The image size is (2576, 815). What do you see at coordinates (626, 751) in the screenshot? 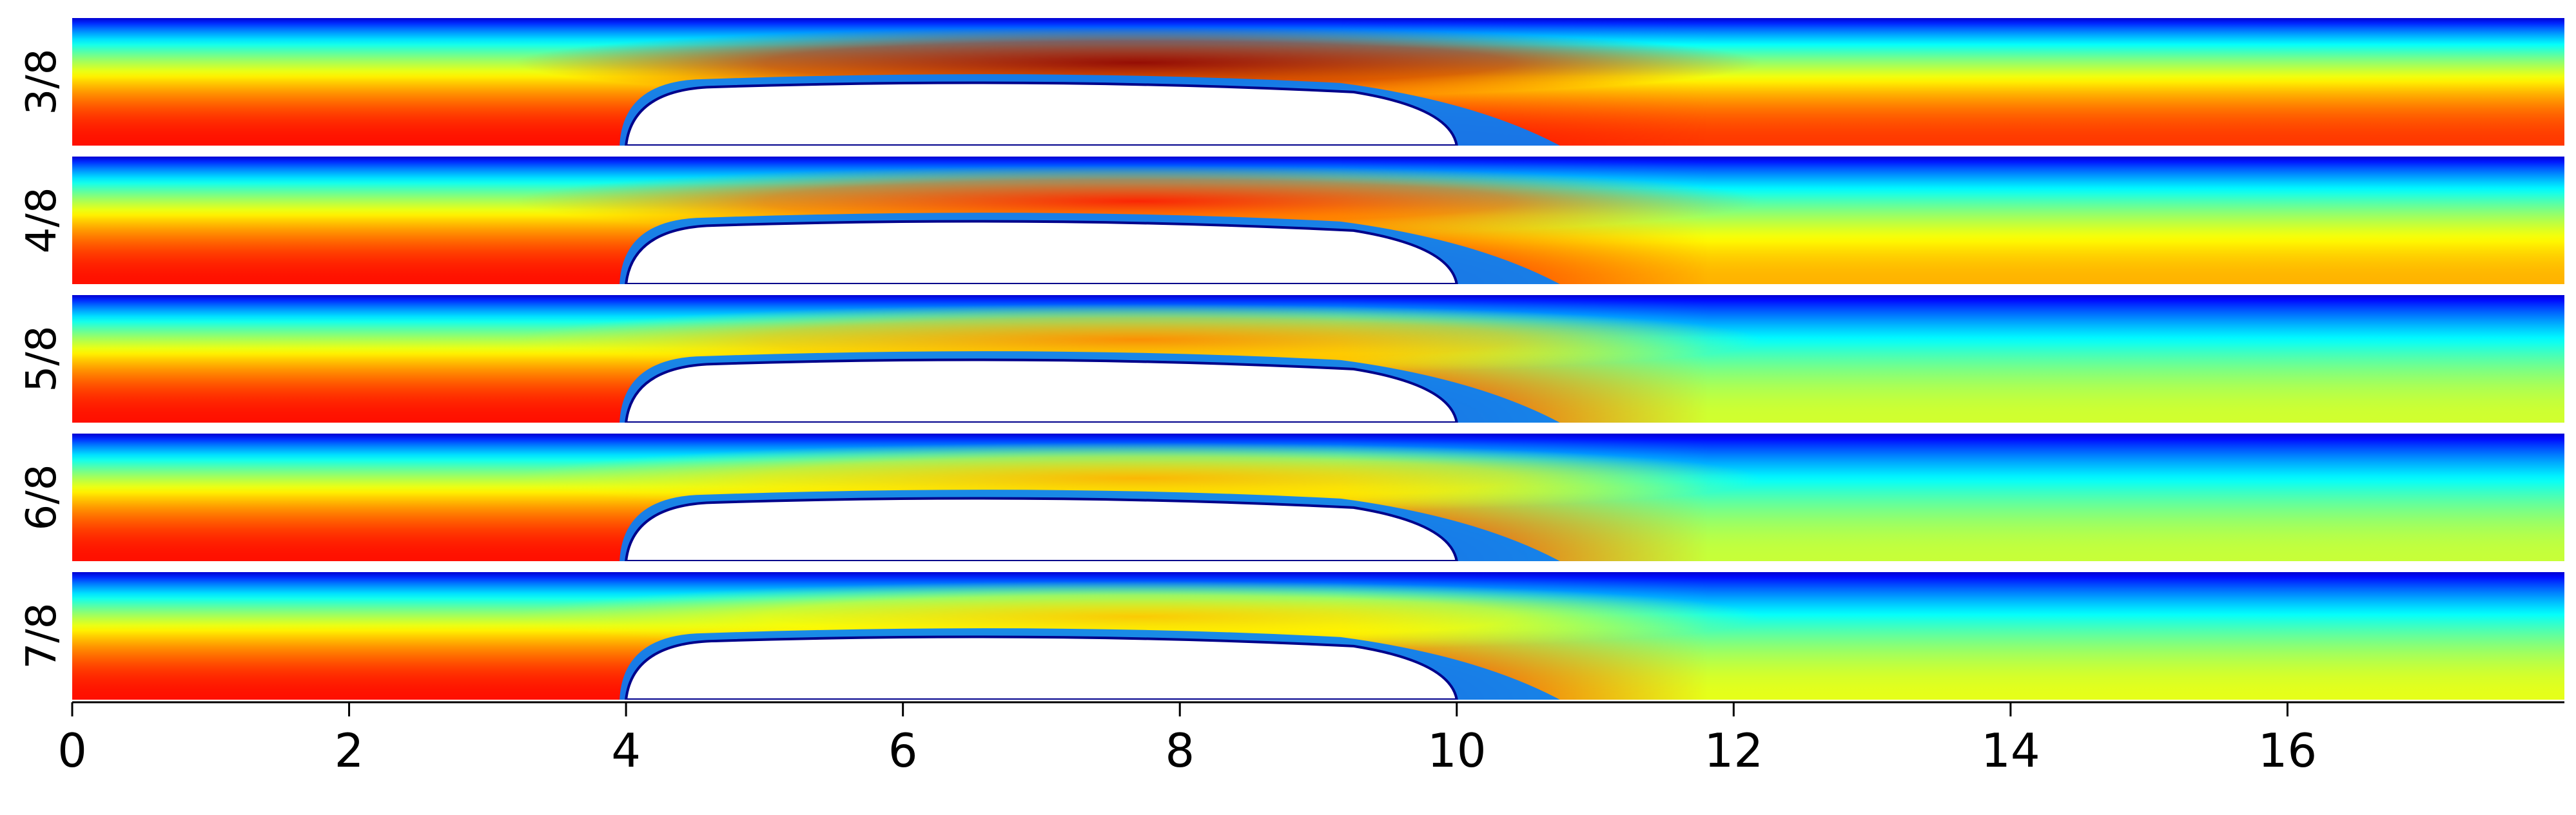
I see `x-tick-label: 4` at bounding box center [626, 751].